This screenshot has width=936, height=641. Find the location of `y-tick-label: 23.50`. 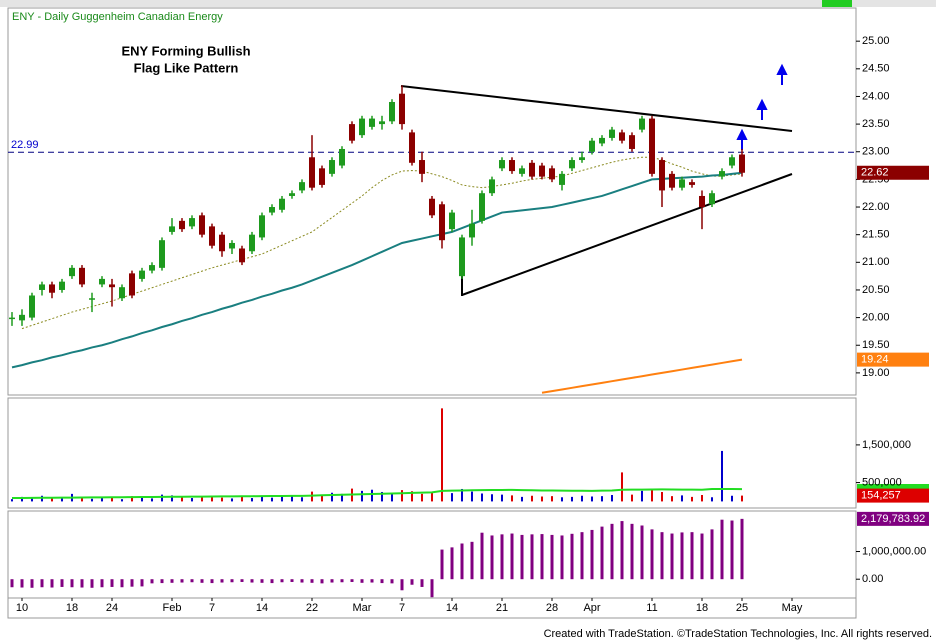

y-tick-label: 23.50 is located at coordinates (876, 124).